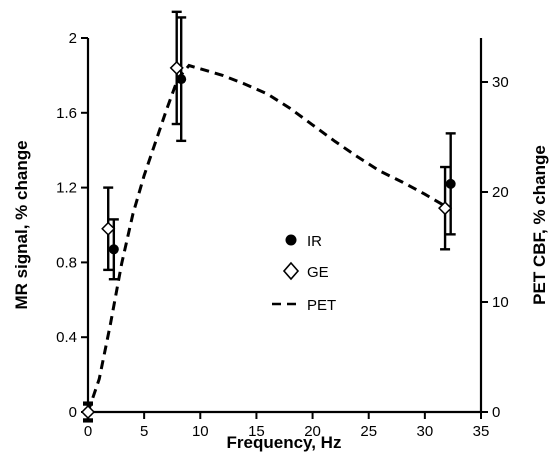 This screenshot has width=553, height=454. Describe the element at coordinates (200, 431) in the screenshot. I see `x-tick-label: 10` at that location.